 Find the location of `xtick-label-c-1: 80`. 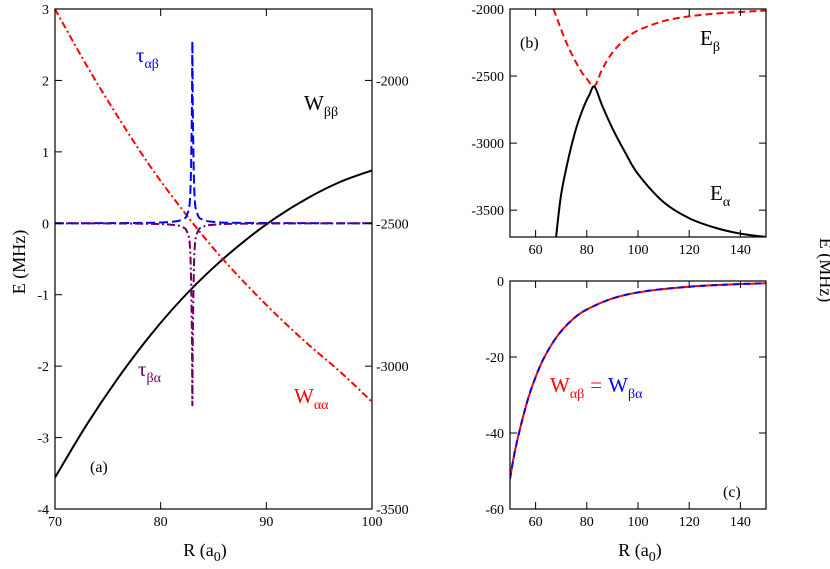

xtick-label-c-1: 80 is located at coordinates (587, 522).